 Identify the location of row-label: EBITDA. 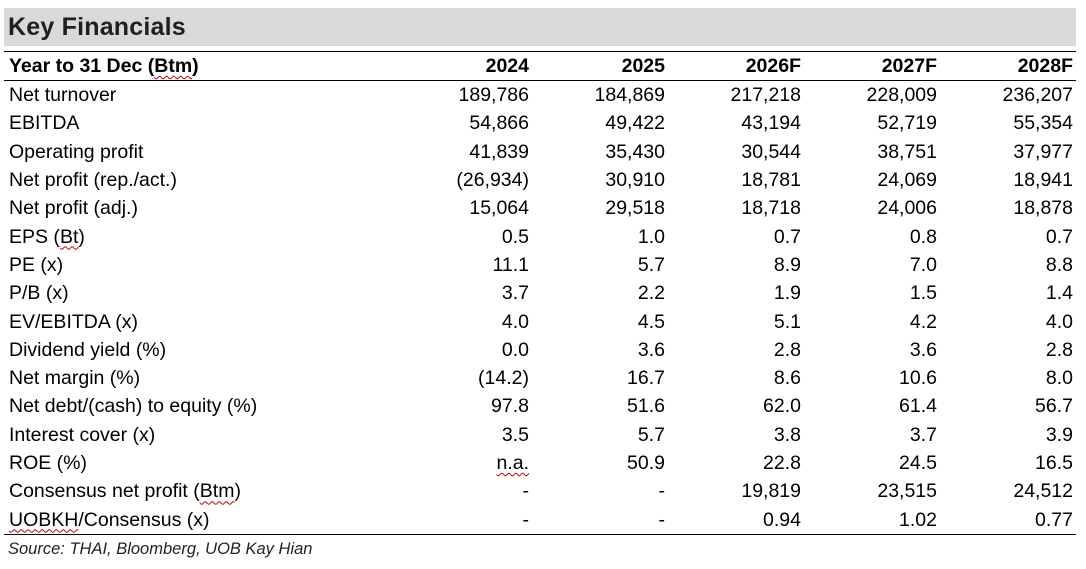
(44, 123).